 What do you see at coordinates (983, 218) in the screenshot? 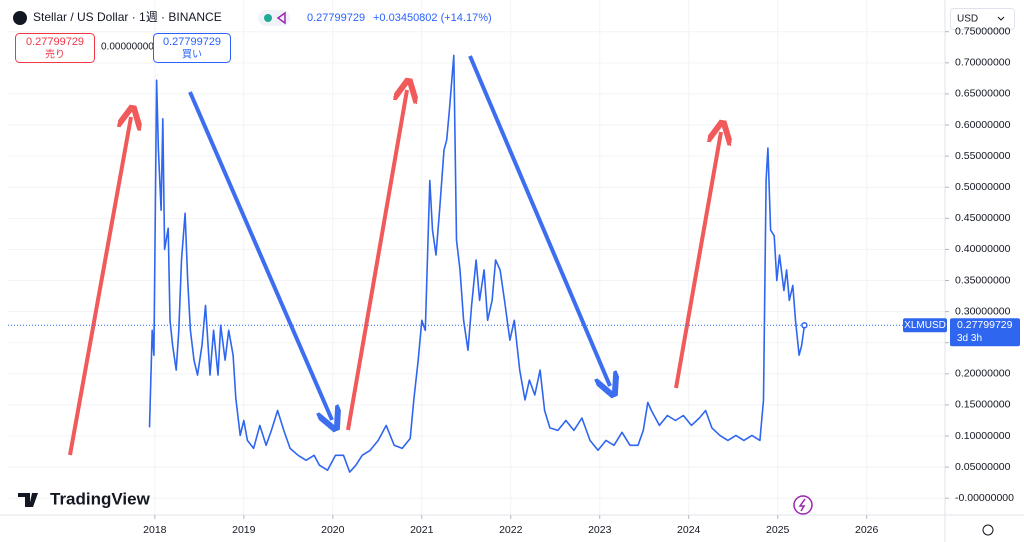
I see `y-tick-label: 0.45000000` at bounding box center [983, 218].